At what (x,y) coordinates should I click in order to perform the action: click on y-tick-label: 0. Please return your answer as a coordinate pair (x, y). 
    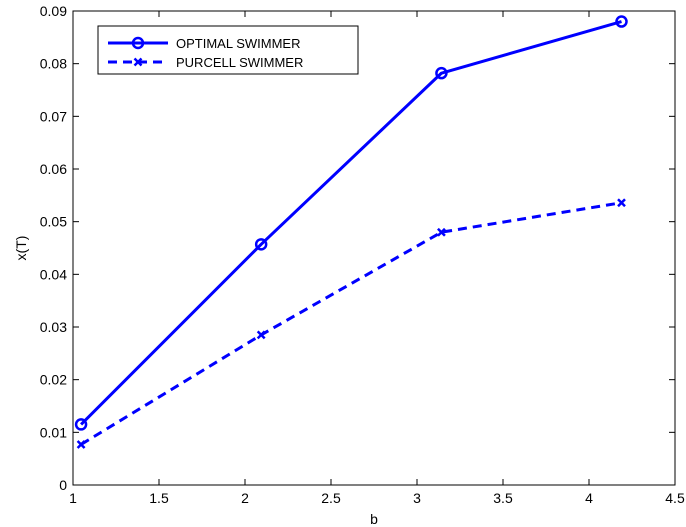
    Looking at the image, I should click on (63, 485).